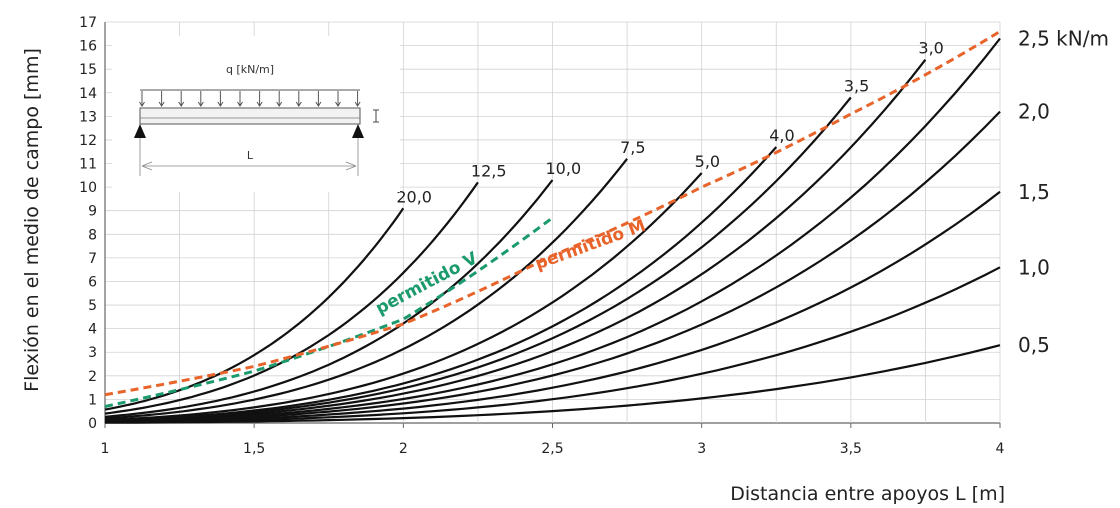  Describe the element at coordinates (1034, 345) in the screenshot. I see `series-label-right: 0,5` at that location.